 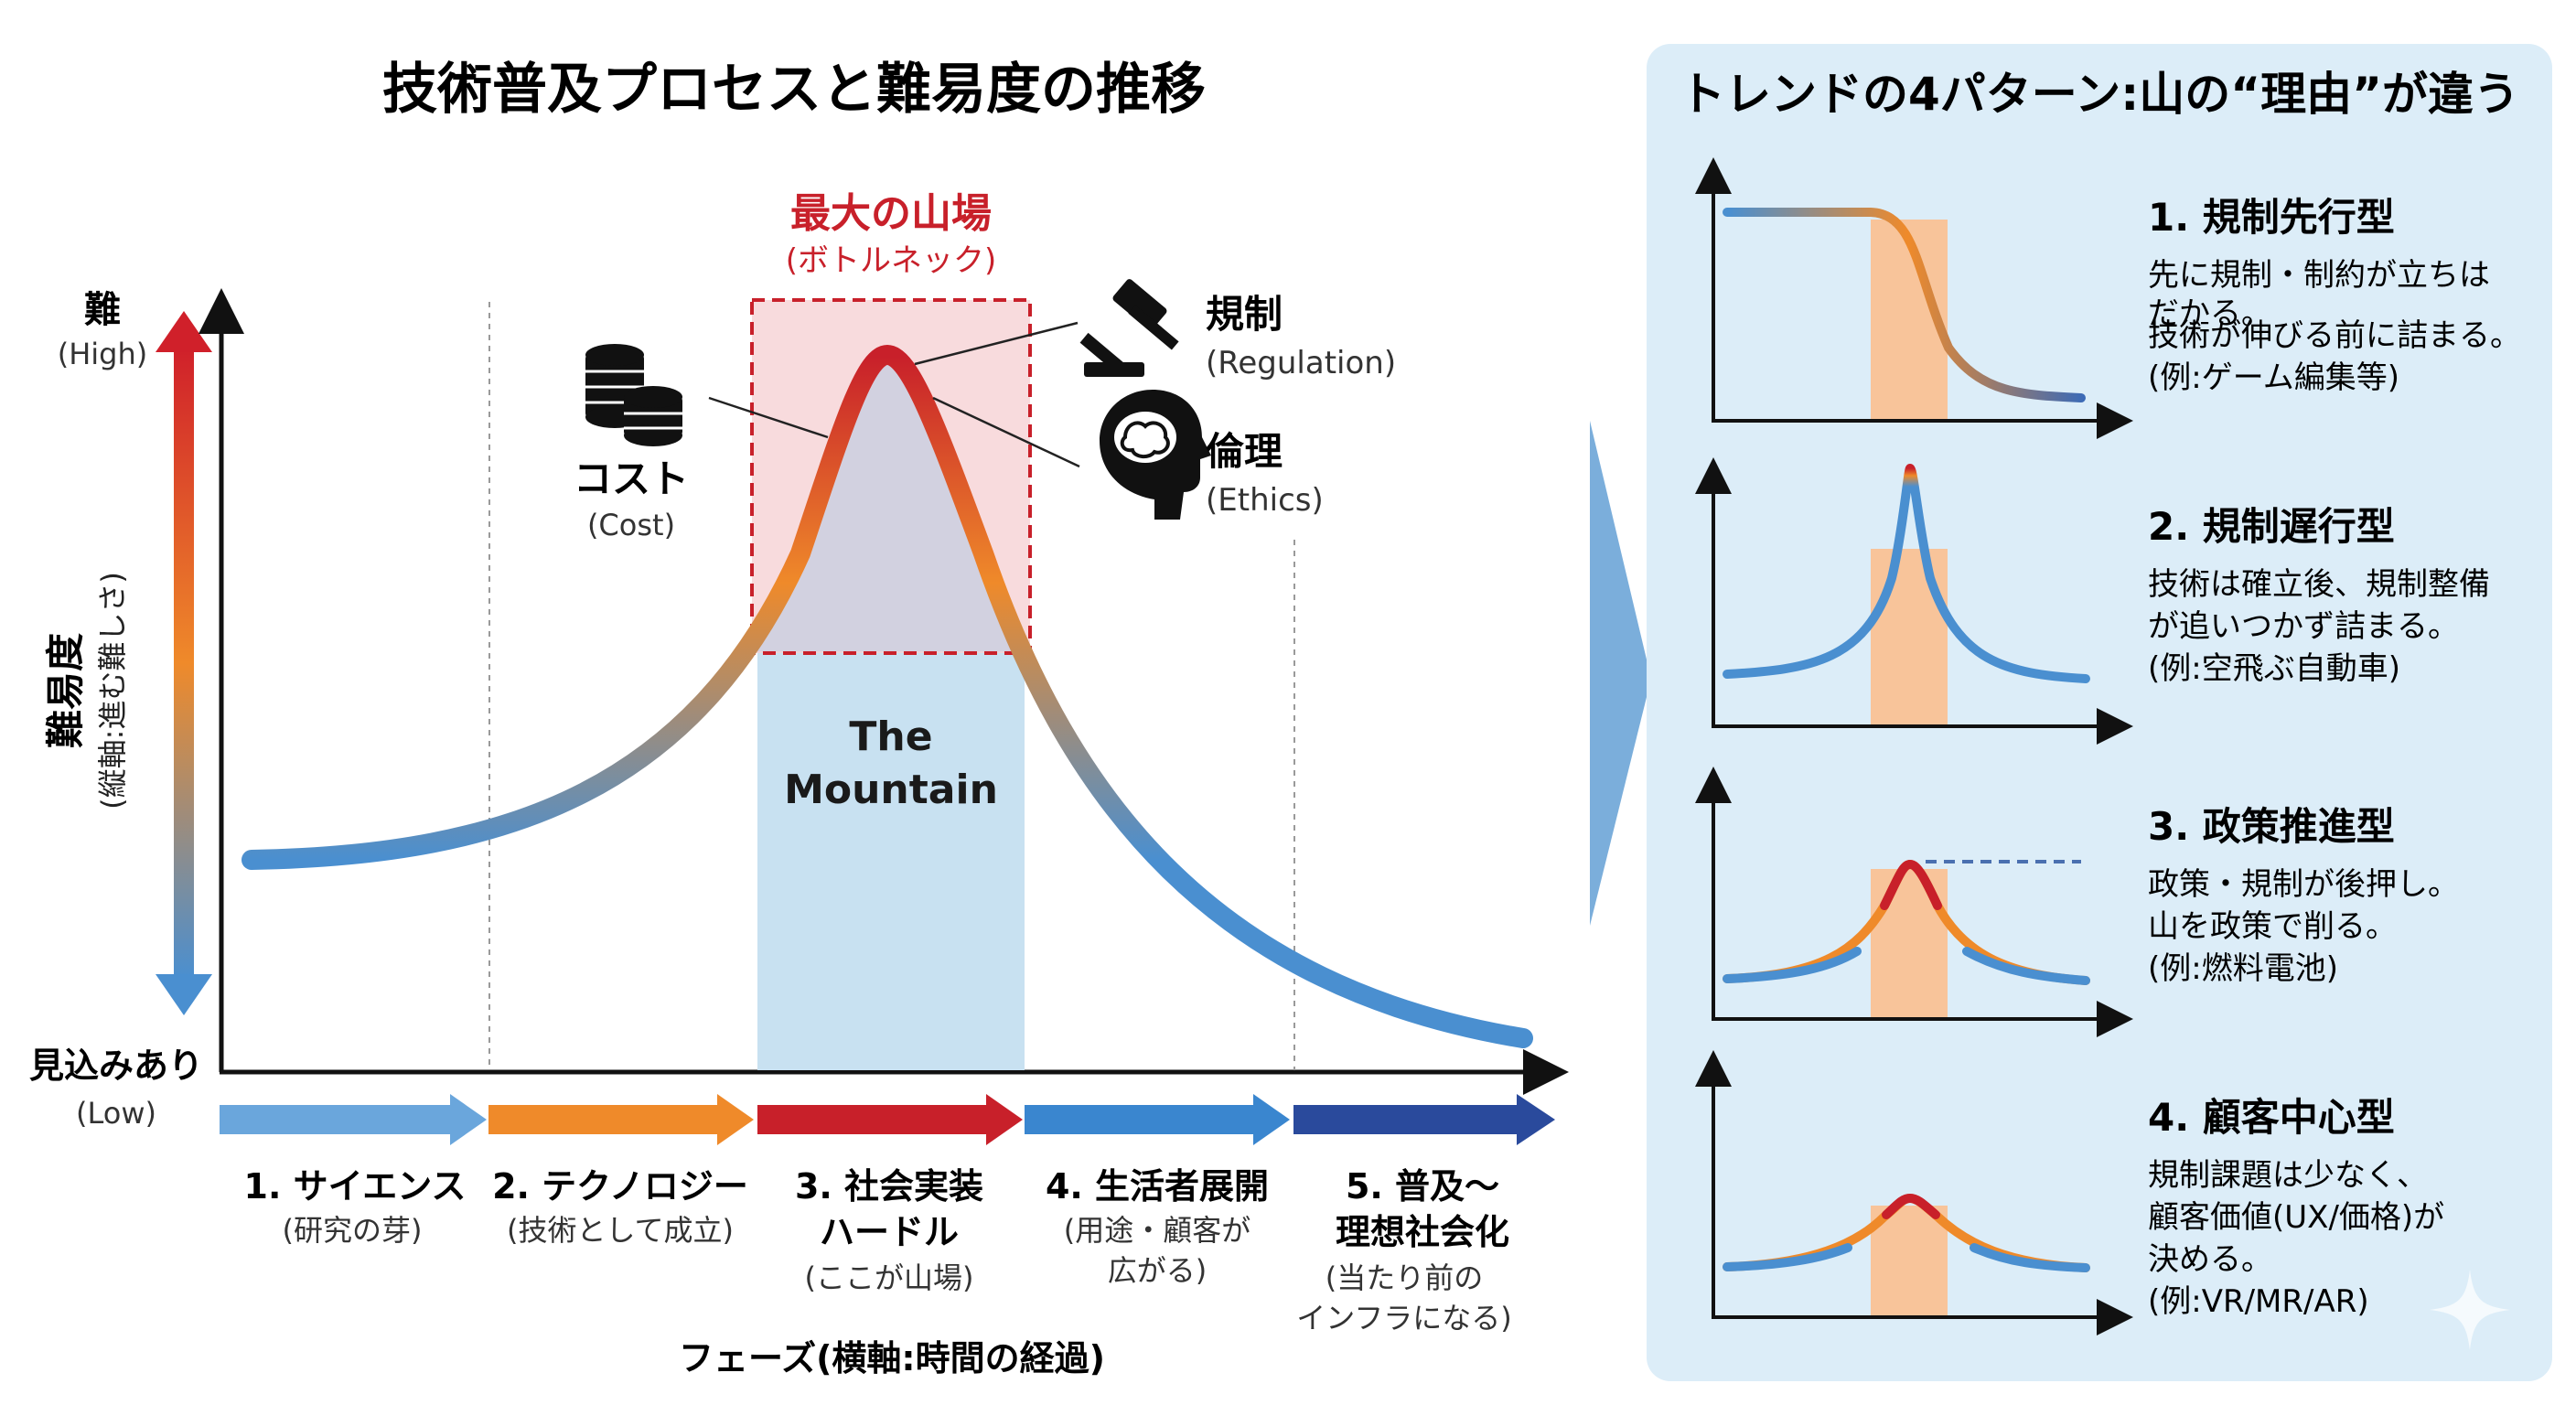 I want to click on pattern-2-desc-3: (例:空飛ぶ自動車), so click(x=2274, y=668).